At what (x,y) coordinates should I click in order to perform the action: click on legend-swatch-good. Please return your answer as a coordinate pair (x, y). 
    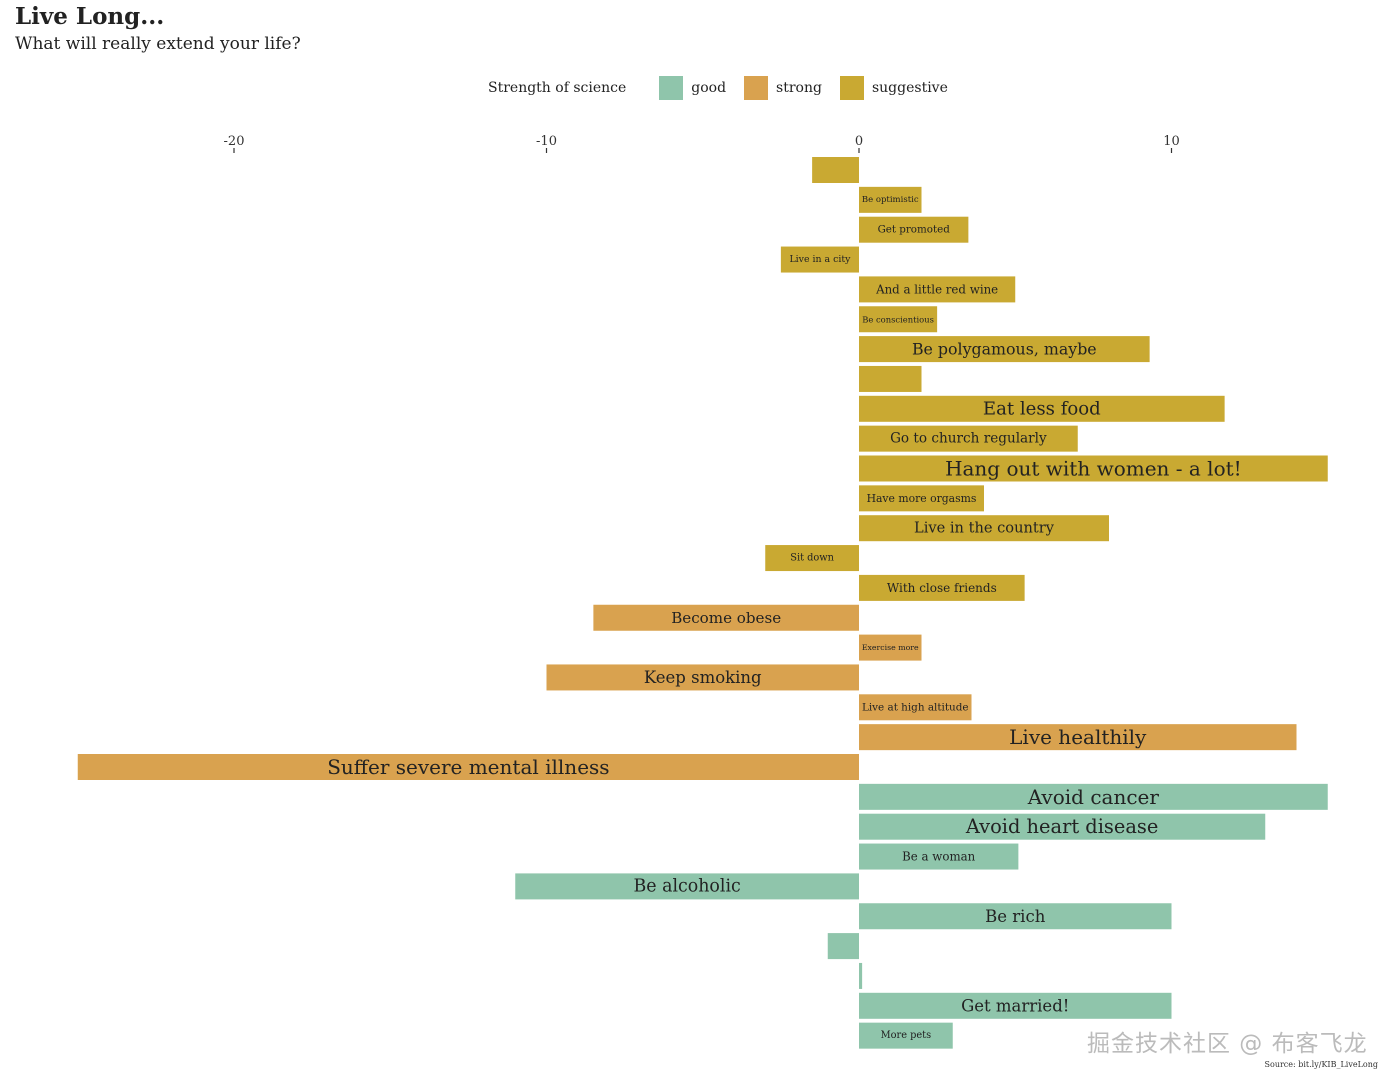
    Looking at the image, I should click on (671, 88).